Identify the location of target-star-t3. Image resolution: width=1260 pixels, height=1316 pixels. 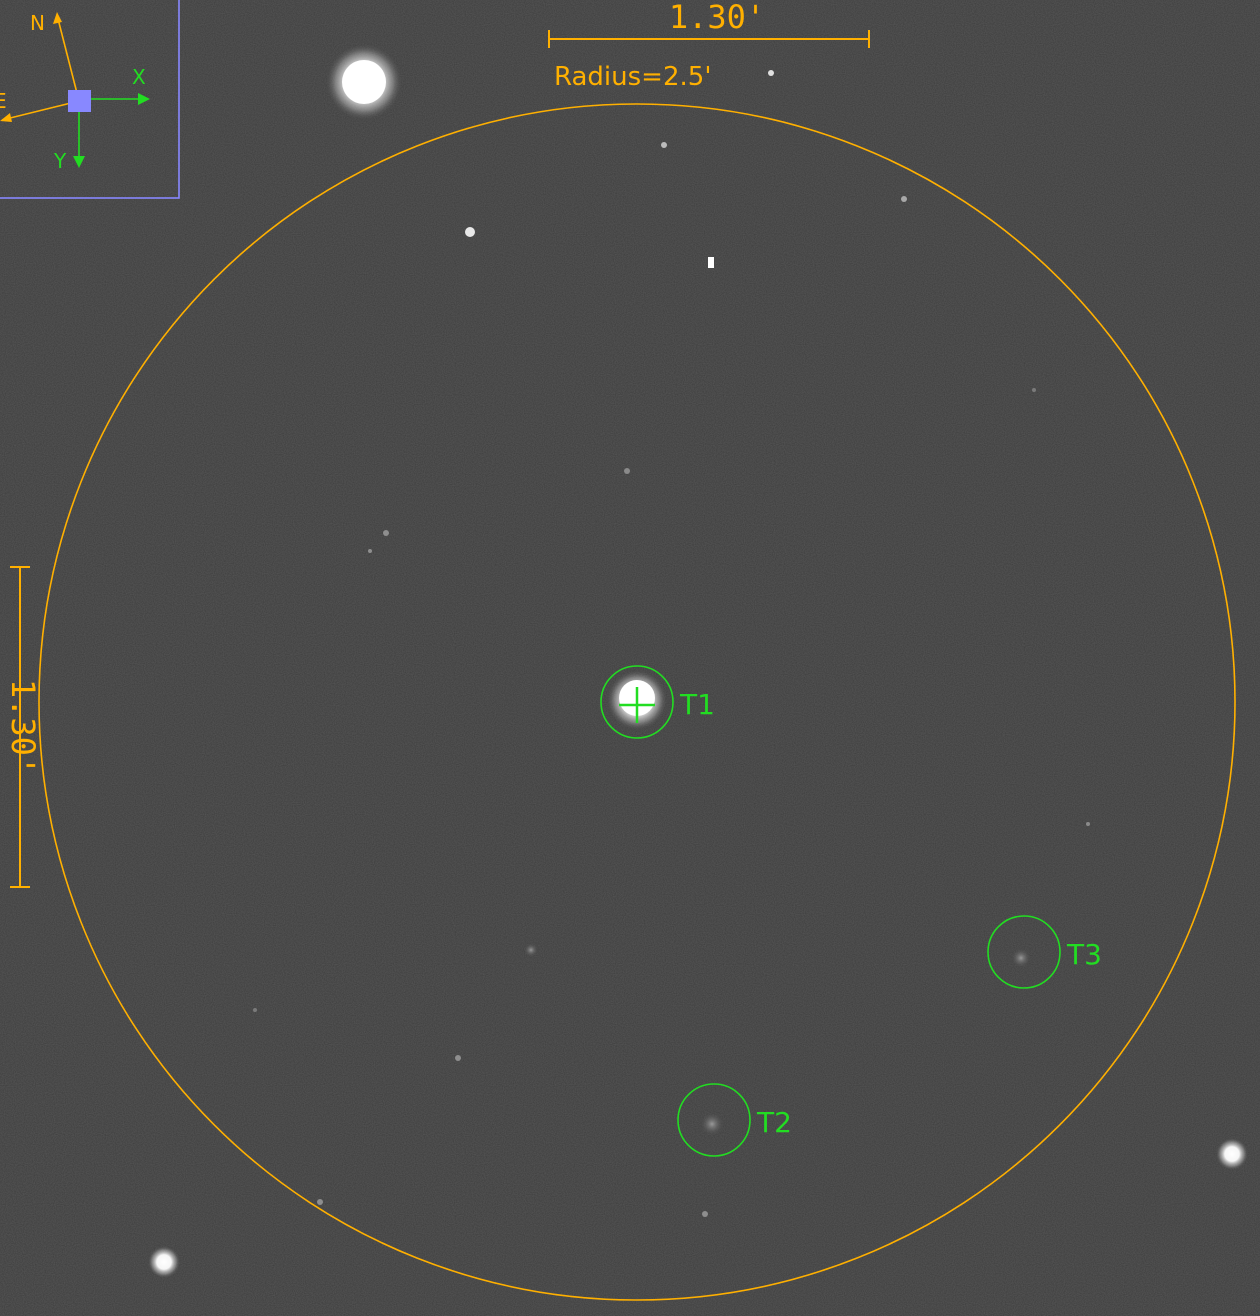
(1021, 958).